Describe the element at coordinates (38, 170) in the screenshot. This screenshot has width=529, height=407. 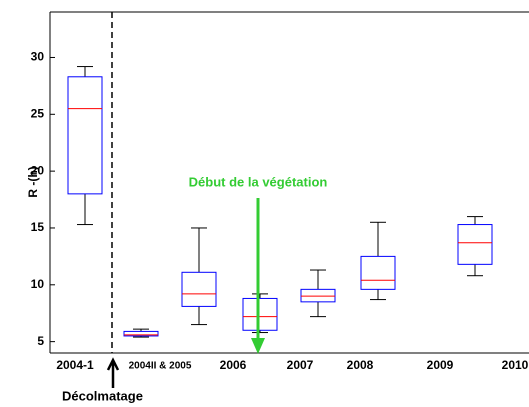
I see `y-tick-label: 20` at that location.